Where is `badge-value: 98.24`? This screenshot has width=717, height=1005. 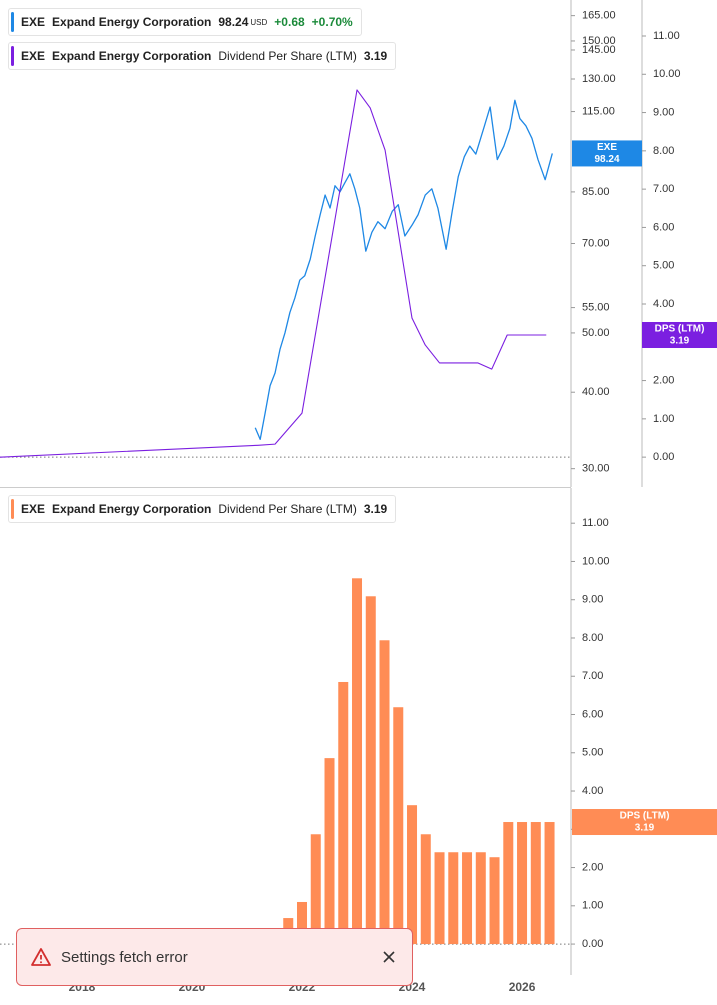 badge-value: 98.24 is located at coordinates (606, 159).